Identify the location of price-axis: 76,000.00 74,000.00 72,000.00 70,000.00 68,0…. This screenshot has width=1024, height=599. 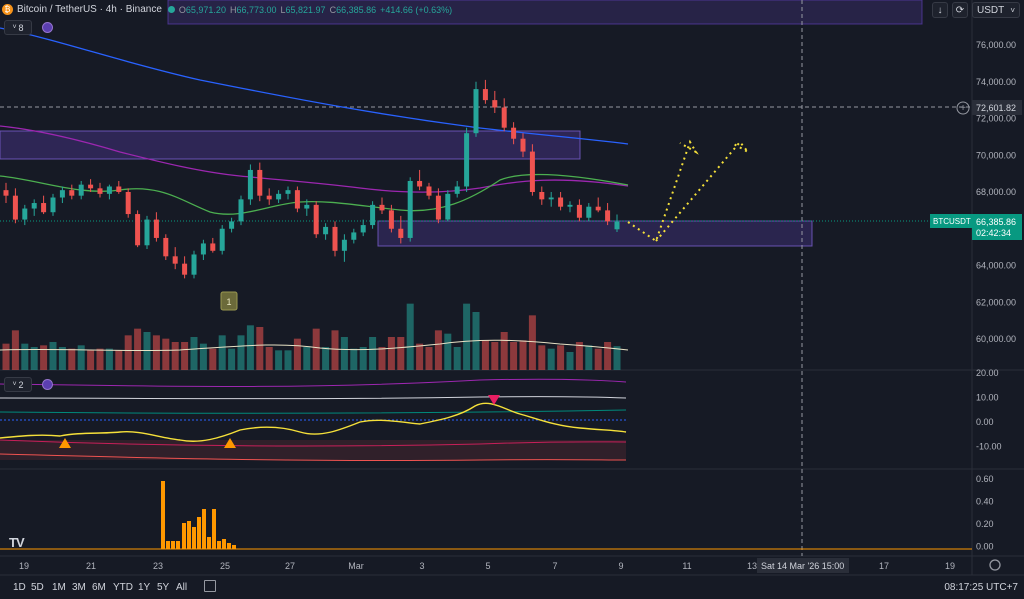
(996, 192).